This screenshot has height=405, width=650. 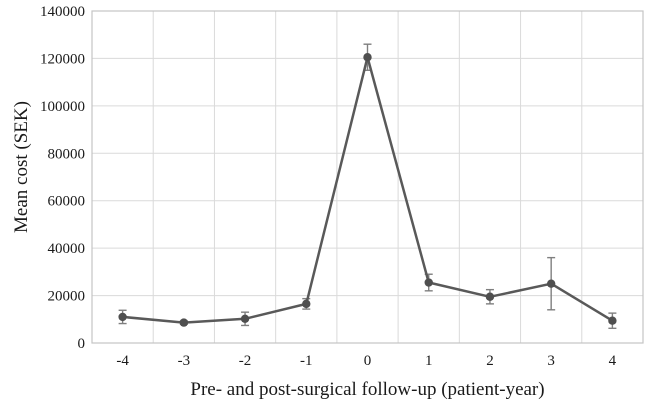 What do you see at coordinates (82, 344) in the screenshot?
I see `y-tick-label: 0` at bounding box center [82, 344].